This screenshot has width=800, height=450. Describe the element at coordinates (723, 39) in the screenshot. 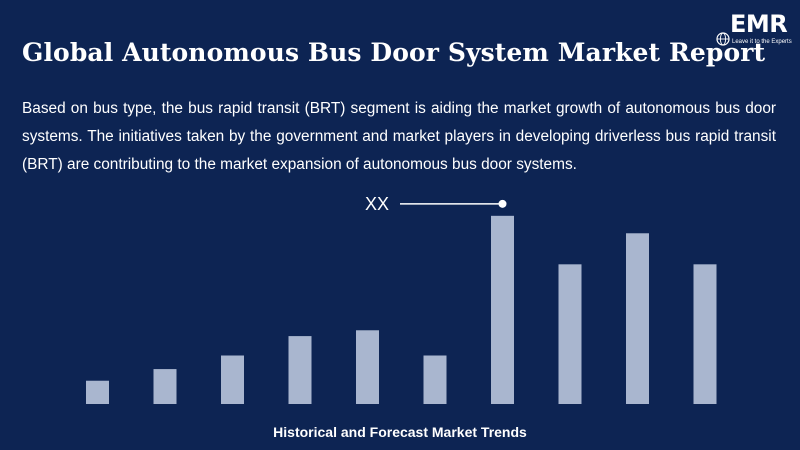

I see `globe-icon` at that location.